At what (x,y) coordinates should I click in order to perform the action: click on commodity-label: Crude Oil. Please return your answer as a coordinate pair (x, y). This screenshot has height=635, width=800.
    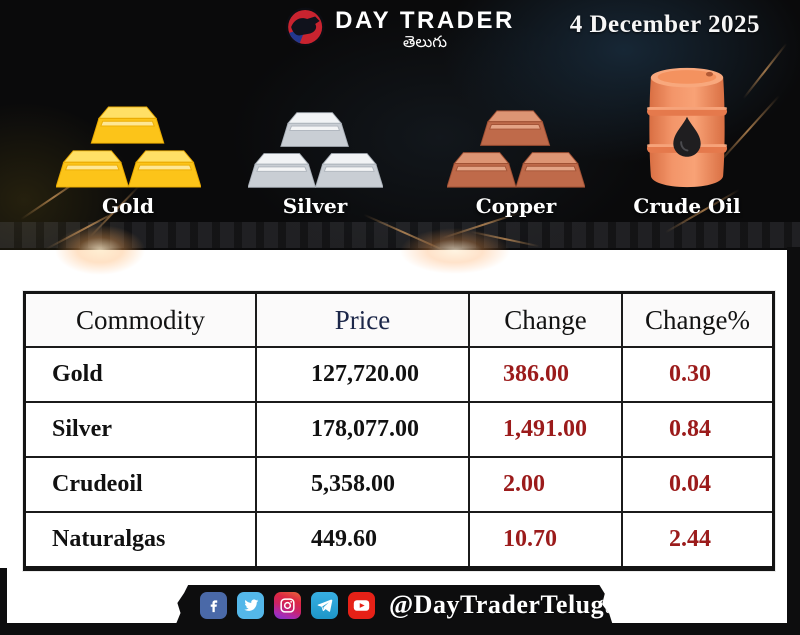
    Looking at the image, I should click on (687, 206).